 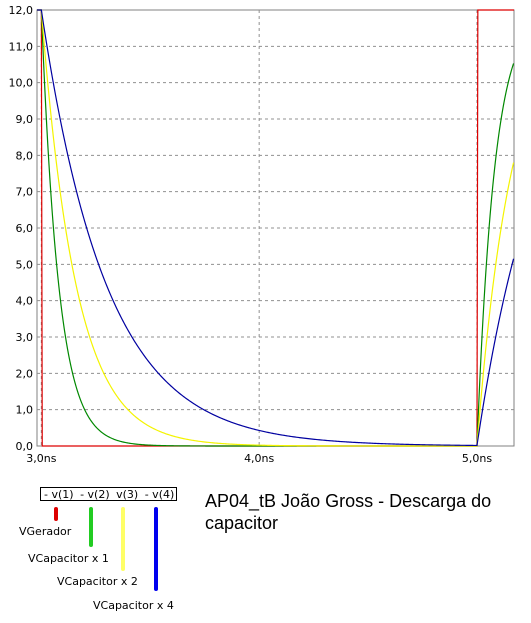 I want to click on y-tick-label: 8,0, so click(x=25, y=155).